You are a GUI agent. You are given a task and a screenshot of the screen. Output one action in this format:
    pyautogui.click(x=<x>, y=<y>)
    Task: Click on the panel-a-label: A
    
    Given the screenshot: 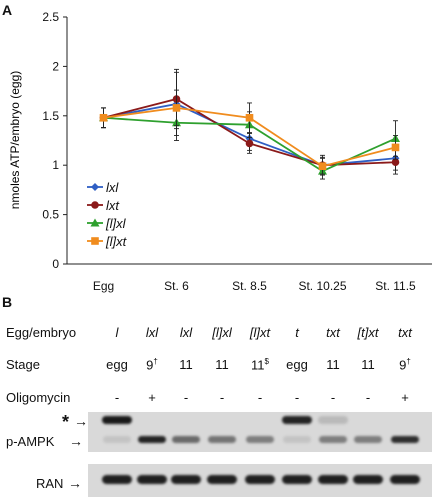 What is the action you would take?
    pyautogui.click(x=7, y=10)
    